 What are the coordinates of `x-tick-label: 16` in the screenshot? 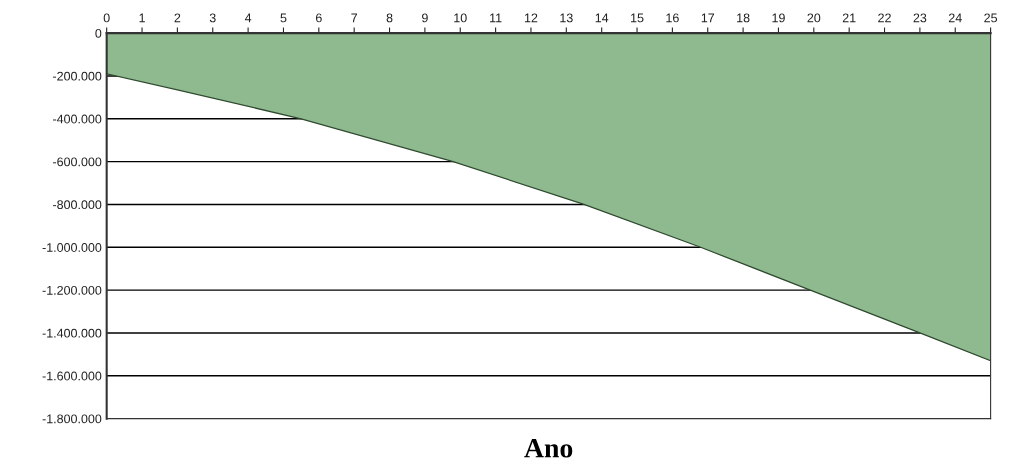 It's located at (672, 18).